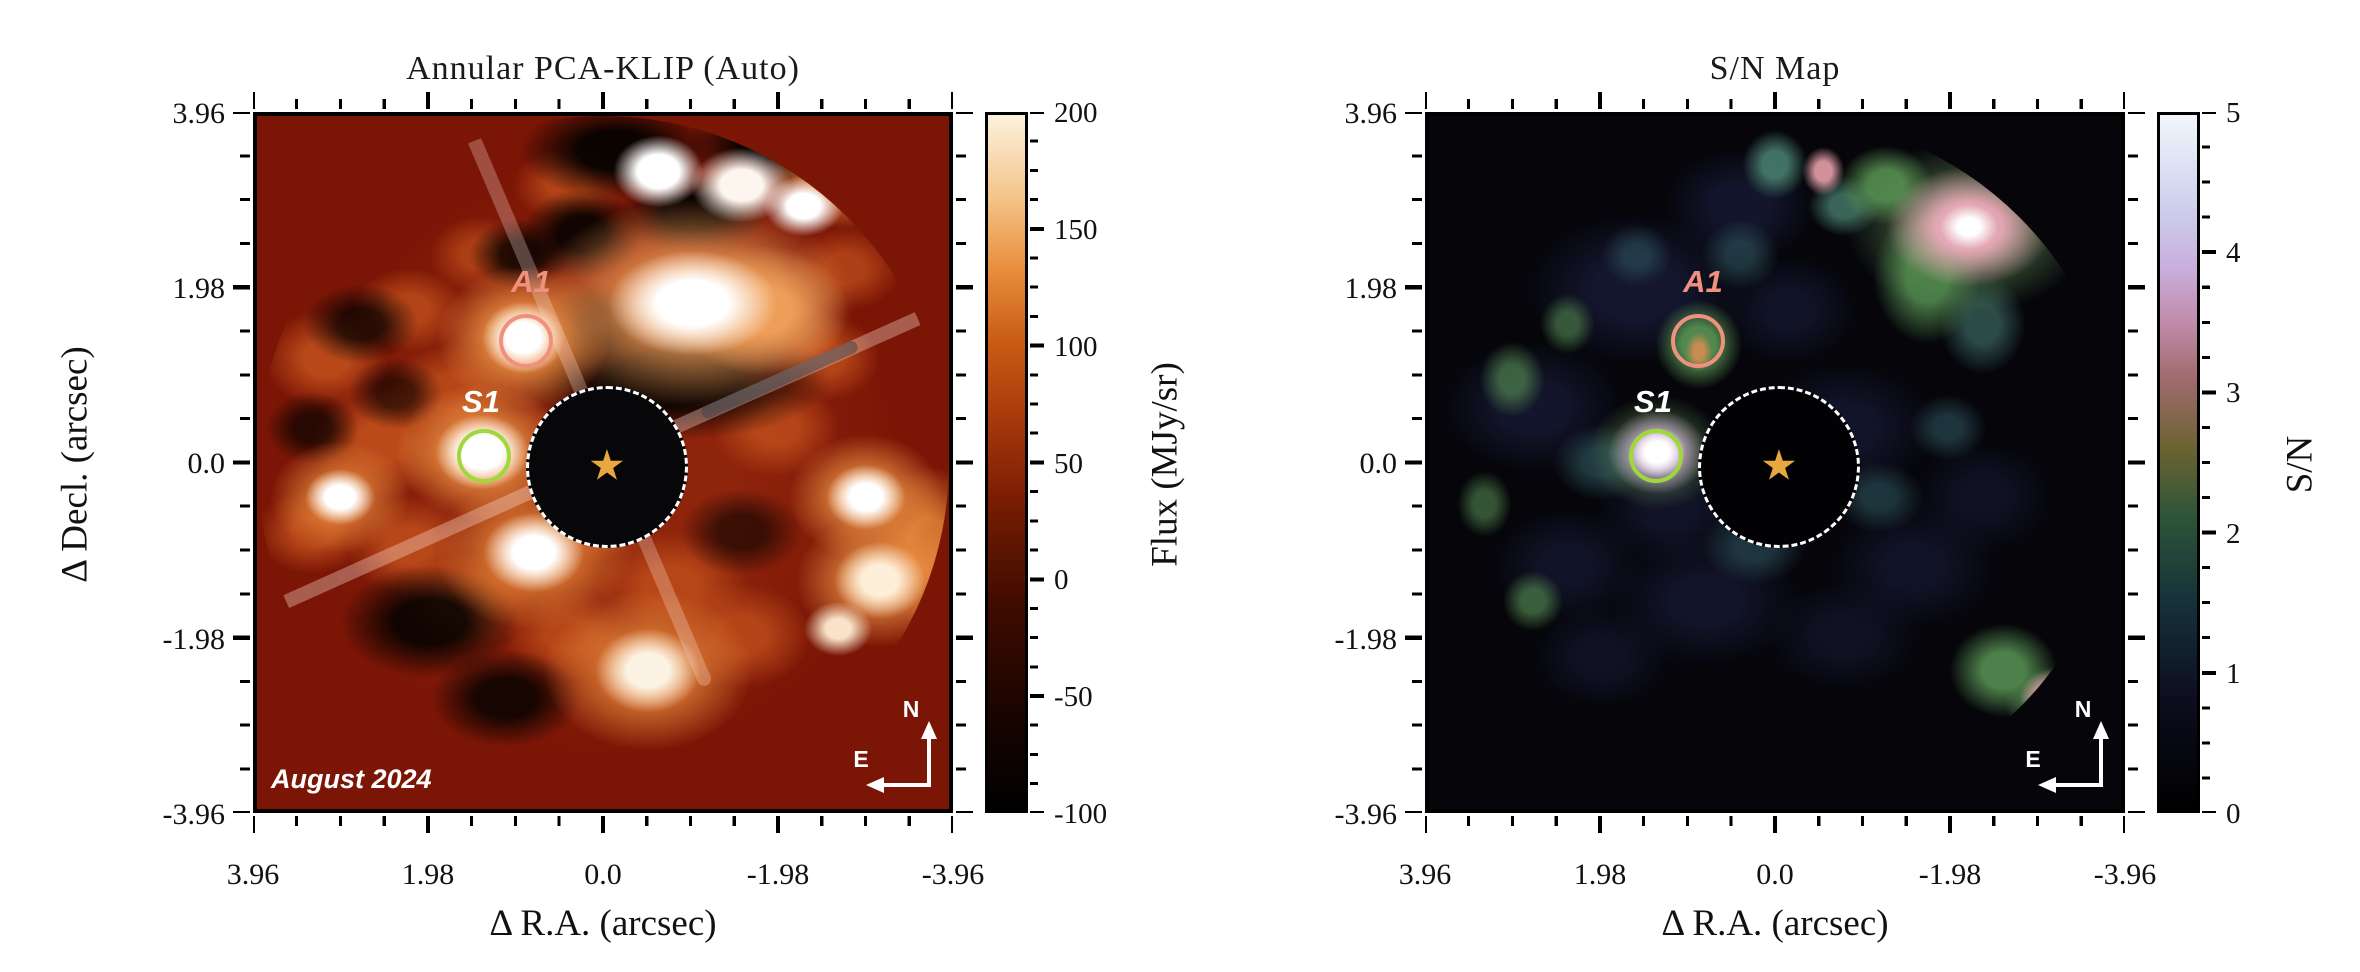 The width and height of the screenshot is (2360, 972). I want to click on snr-cbtick-4: 1, so click(2233, 674).